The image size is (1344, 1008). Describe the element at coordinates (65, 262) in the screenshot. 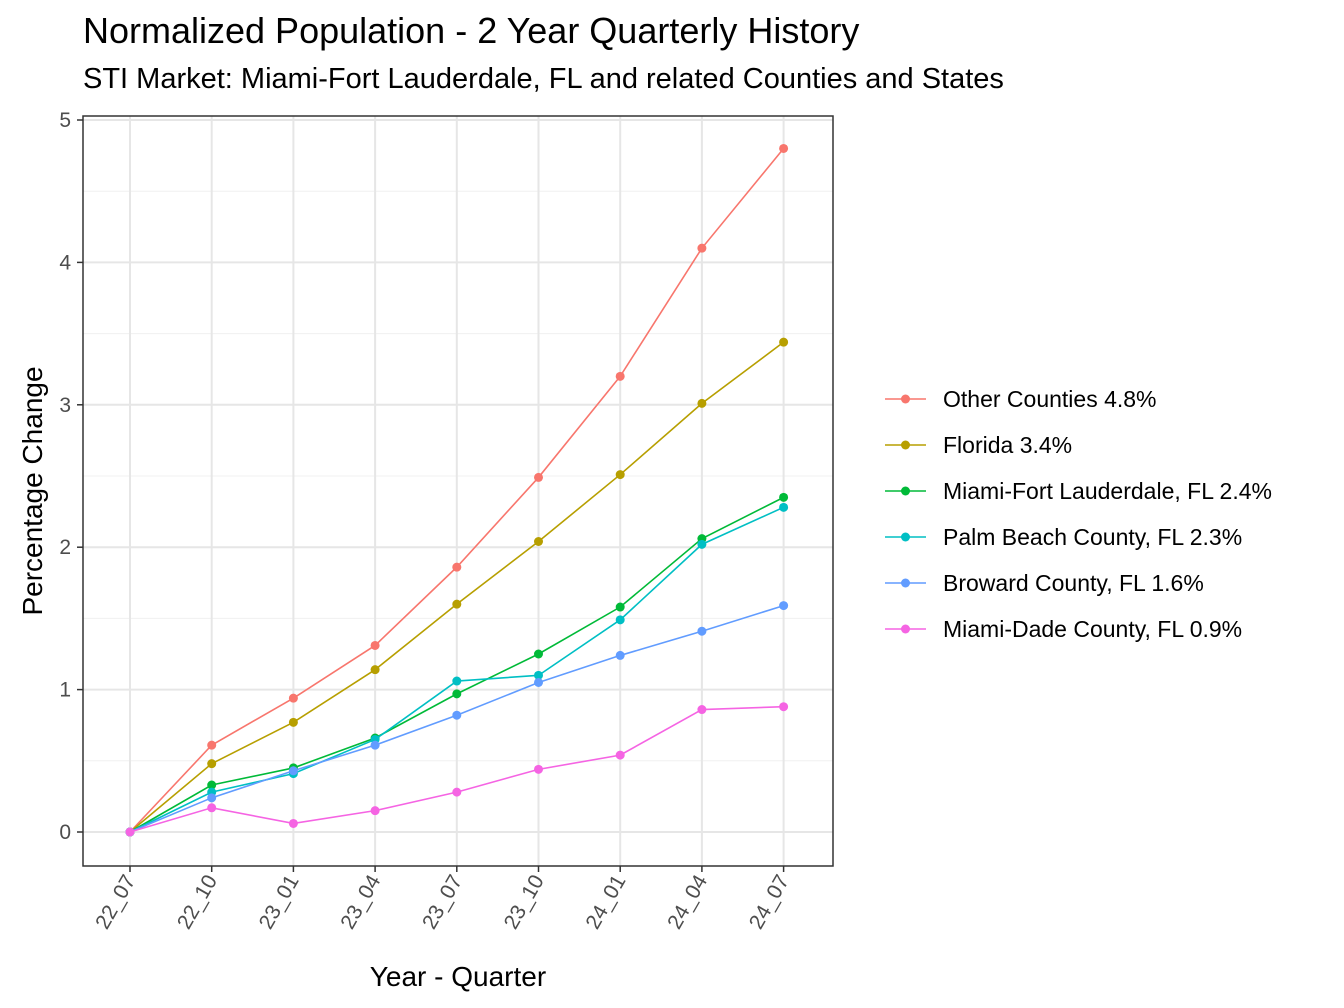

I see `y-tick-label: 4` at that location.